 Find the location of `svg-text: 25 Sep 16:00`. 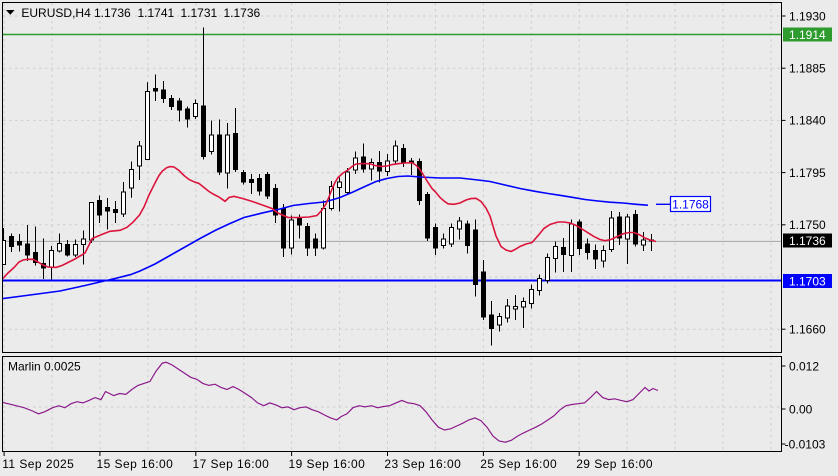

svg-text: 25 Sep 16:00 is located at coordinates (518, 464).